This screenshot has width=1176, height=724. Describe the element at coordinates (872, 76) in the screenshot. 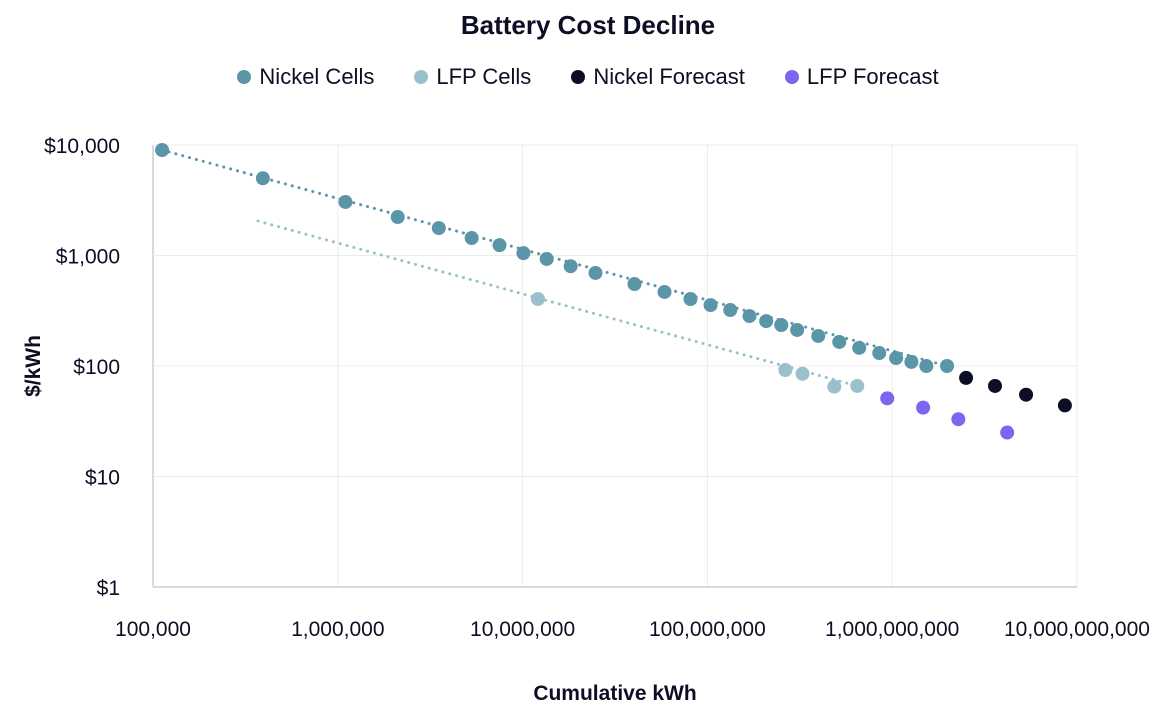

I see `legend-label-lfp-forecast: LFP Forecast` at that location.